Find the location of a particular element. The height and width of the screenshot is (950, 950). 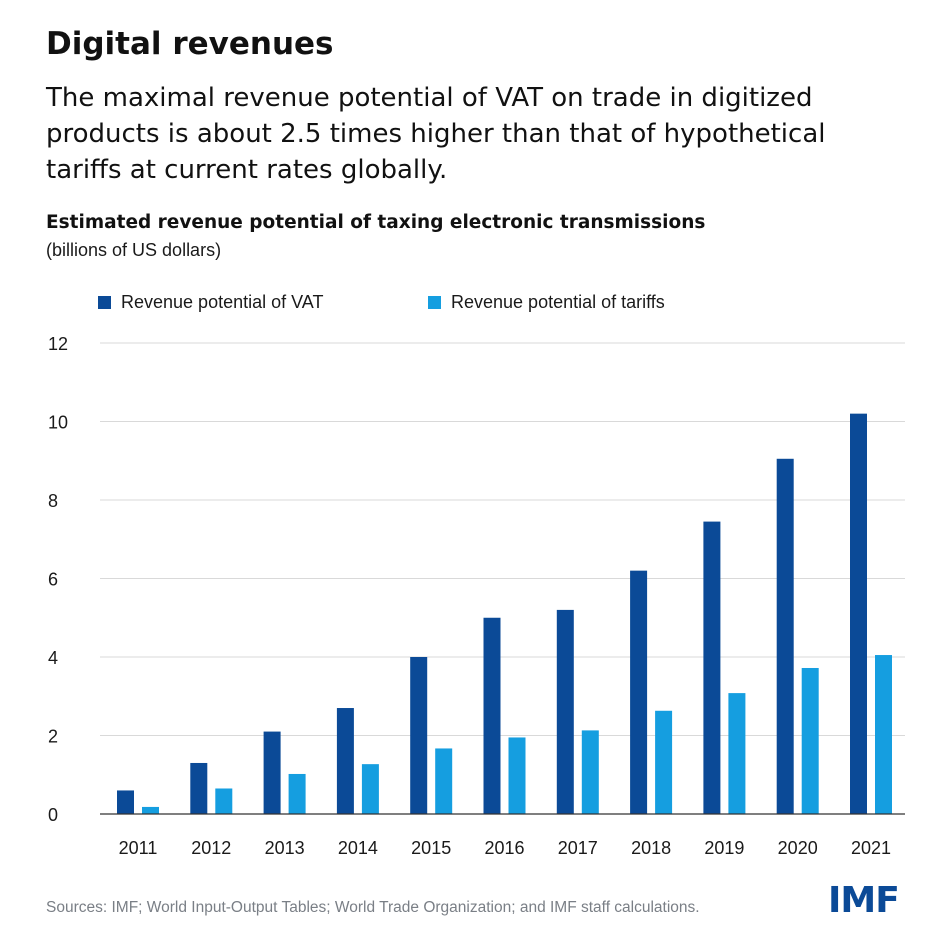

x-tick-label: 2019 is located at coordinates (724, 848).